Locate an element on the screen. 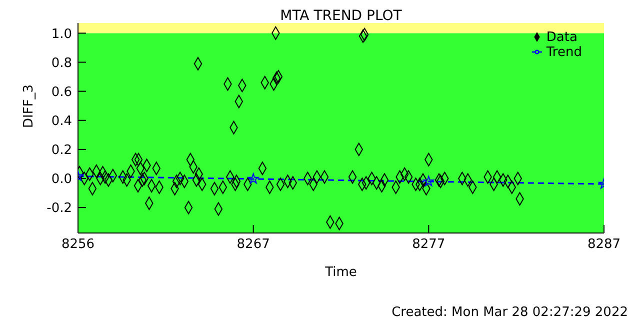 The image size is (640, 320). x-tick-label: 8267 is located at coordinates (253, 244).